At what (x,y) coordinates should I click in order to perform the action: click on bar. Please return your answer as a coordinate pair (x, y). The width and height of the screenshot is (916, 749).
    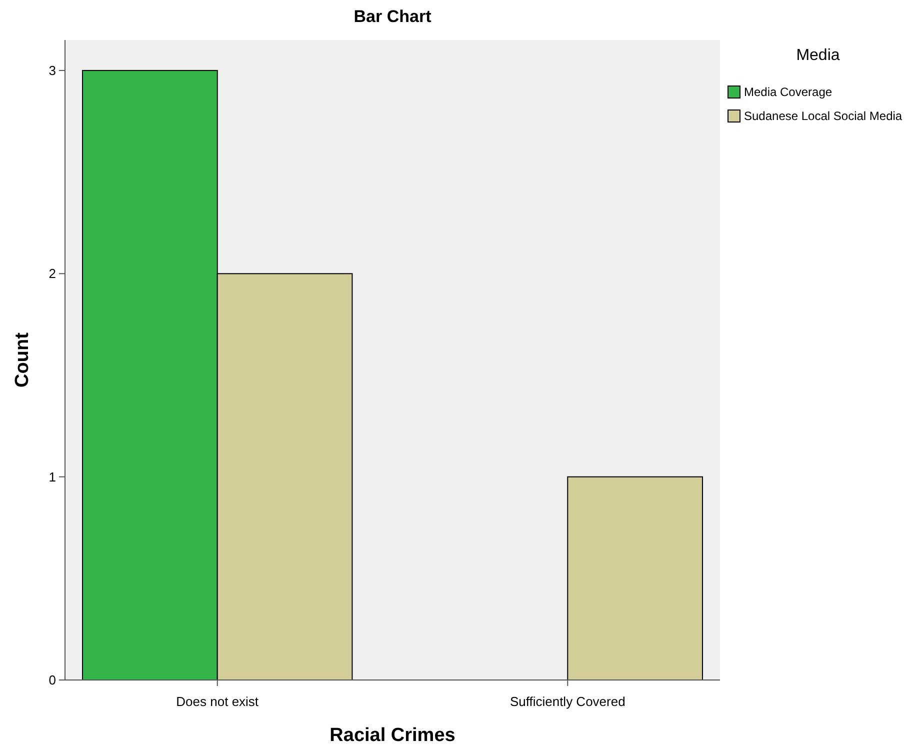
    Looking at the image, I should click on (635, 578).